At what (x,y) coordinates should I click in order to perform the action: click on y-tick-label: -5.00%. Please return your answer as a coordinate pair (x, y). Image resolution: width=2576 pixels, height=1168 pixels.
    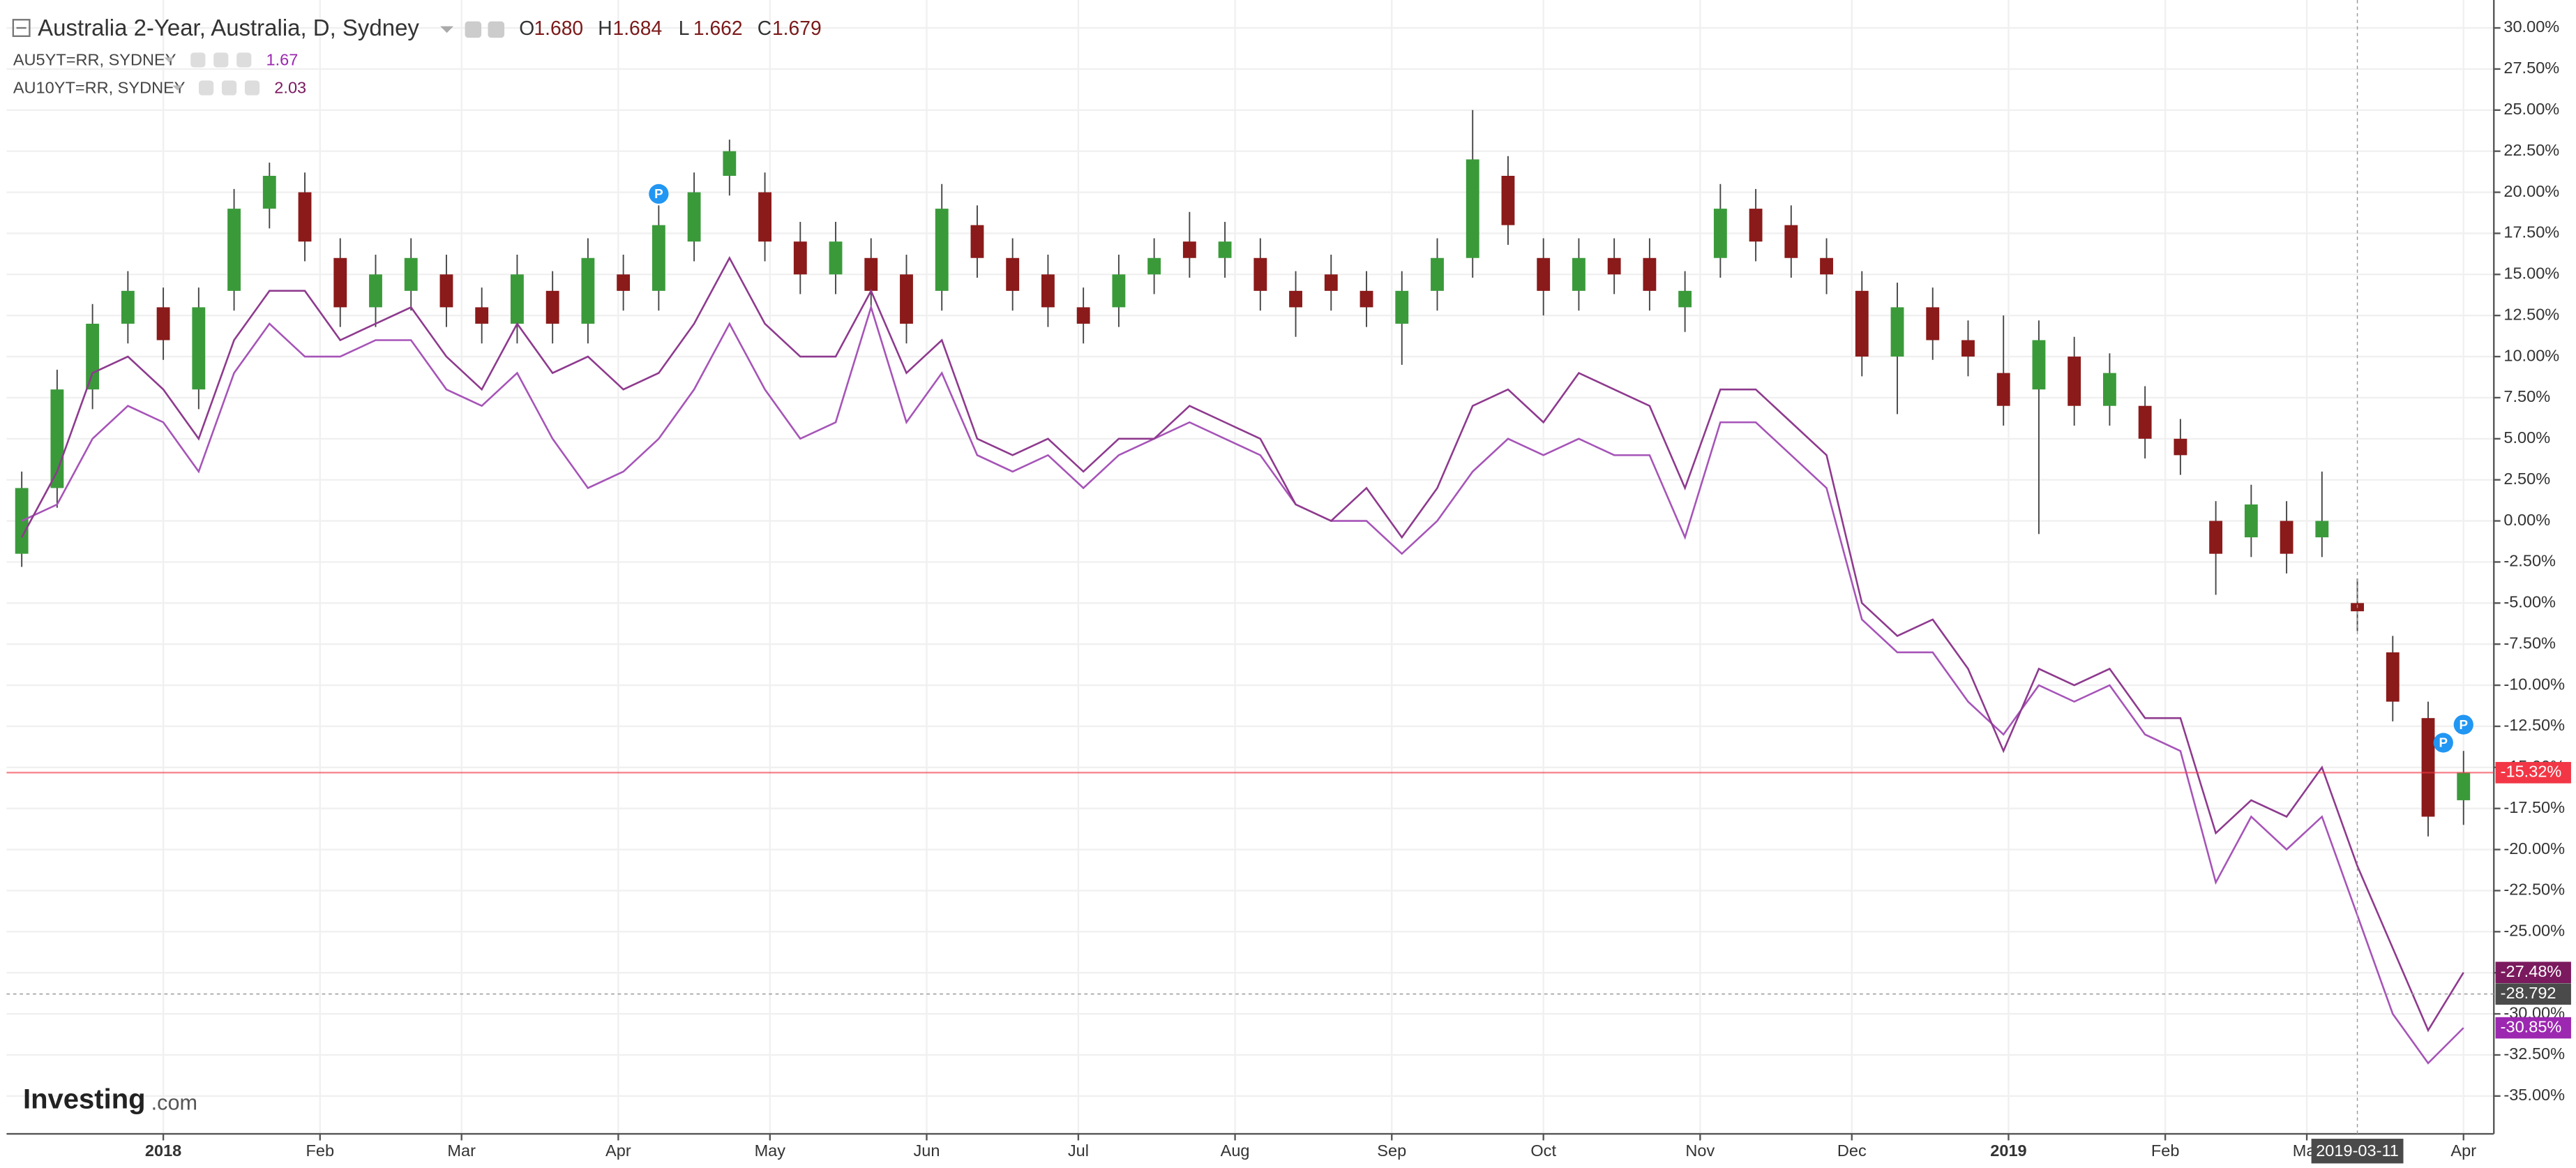
    Looking at the image, I should click on (2529, 602).